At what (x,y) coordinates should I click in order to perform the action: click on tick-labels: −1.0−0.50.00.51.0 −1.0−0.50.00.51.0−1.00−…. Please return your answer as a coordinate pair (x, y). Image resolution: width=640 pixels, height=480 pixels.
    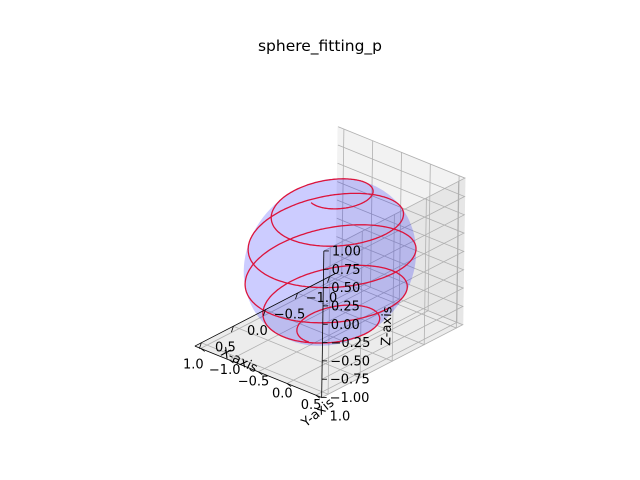
    Looking at the image, I should click on (276, 335).